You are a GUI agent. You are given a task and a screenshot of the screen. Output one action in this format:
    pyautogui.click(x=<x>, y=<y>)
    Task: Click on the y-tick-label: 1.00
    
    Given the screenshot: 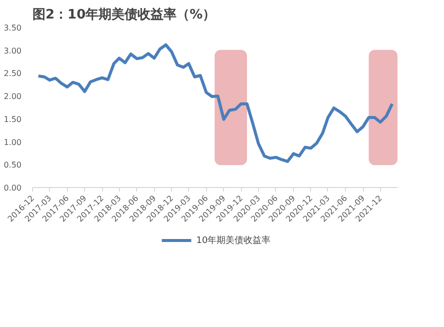 What is the action you would take?
    pyautogui.click(x=13, y=142)
    